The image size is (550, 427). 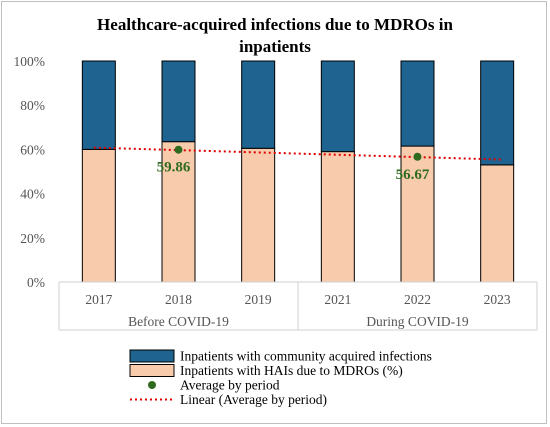 I want to click on trendline, so click(x=298, y=153).